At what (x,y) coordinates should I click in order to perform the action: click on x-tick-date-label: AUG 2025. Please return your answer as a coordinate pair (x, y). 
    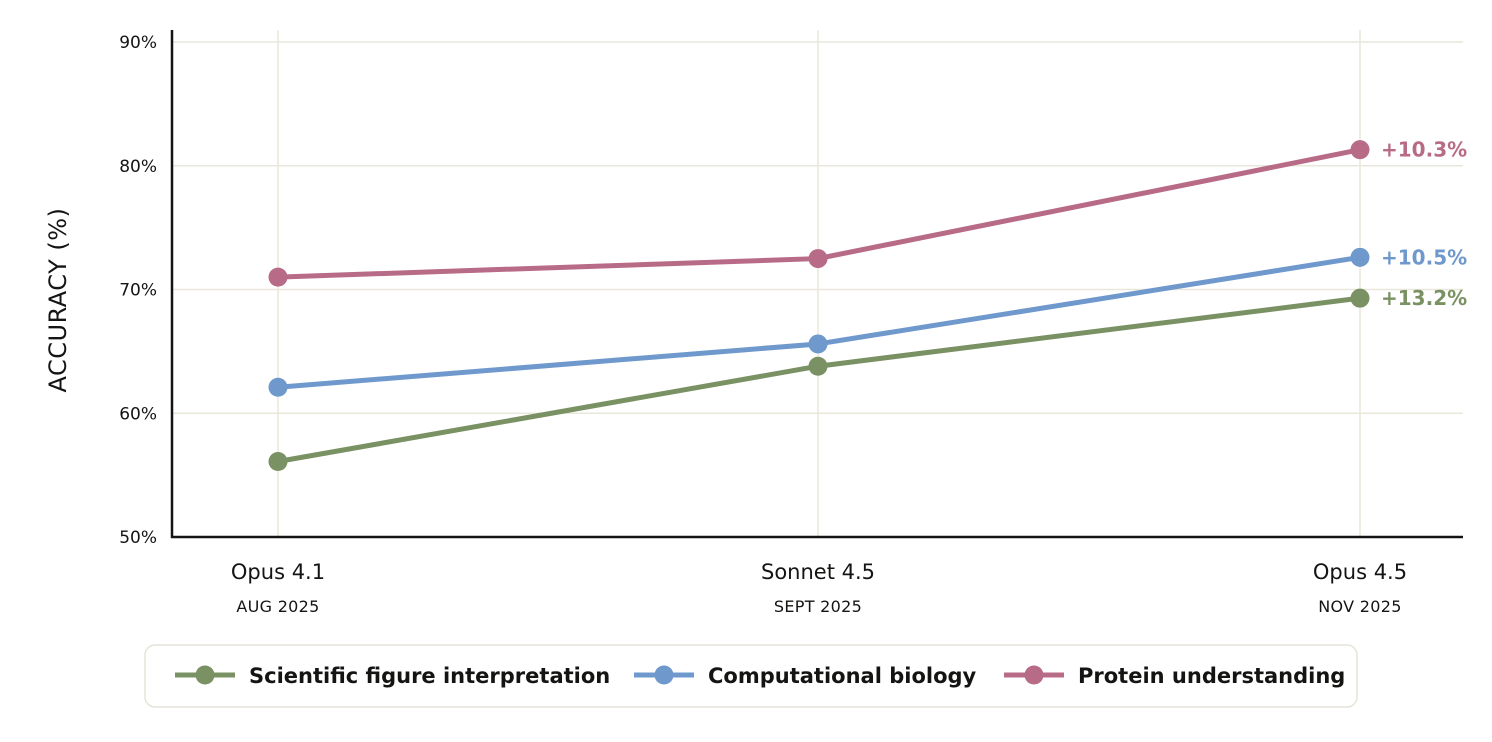
    Looking at the image, I should click on (277, 606).